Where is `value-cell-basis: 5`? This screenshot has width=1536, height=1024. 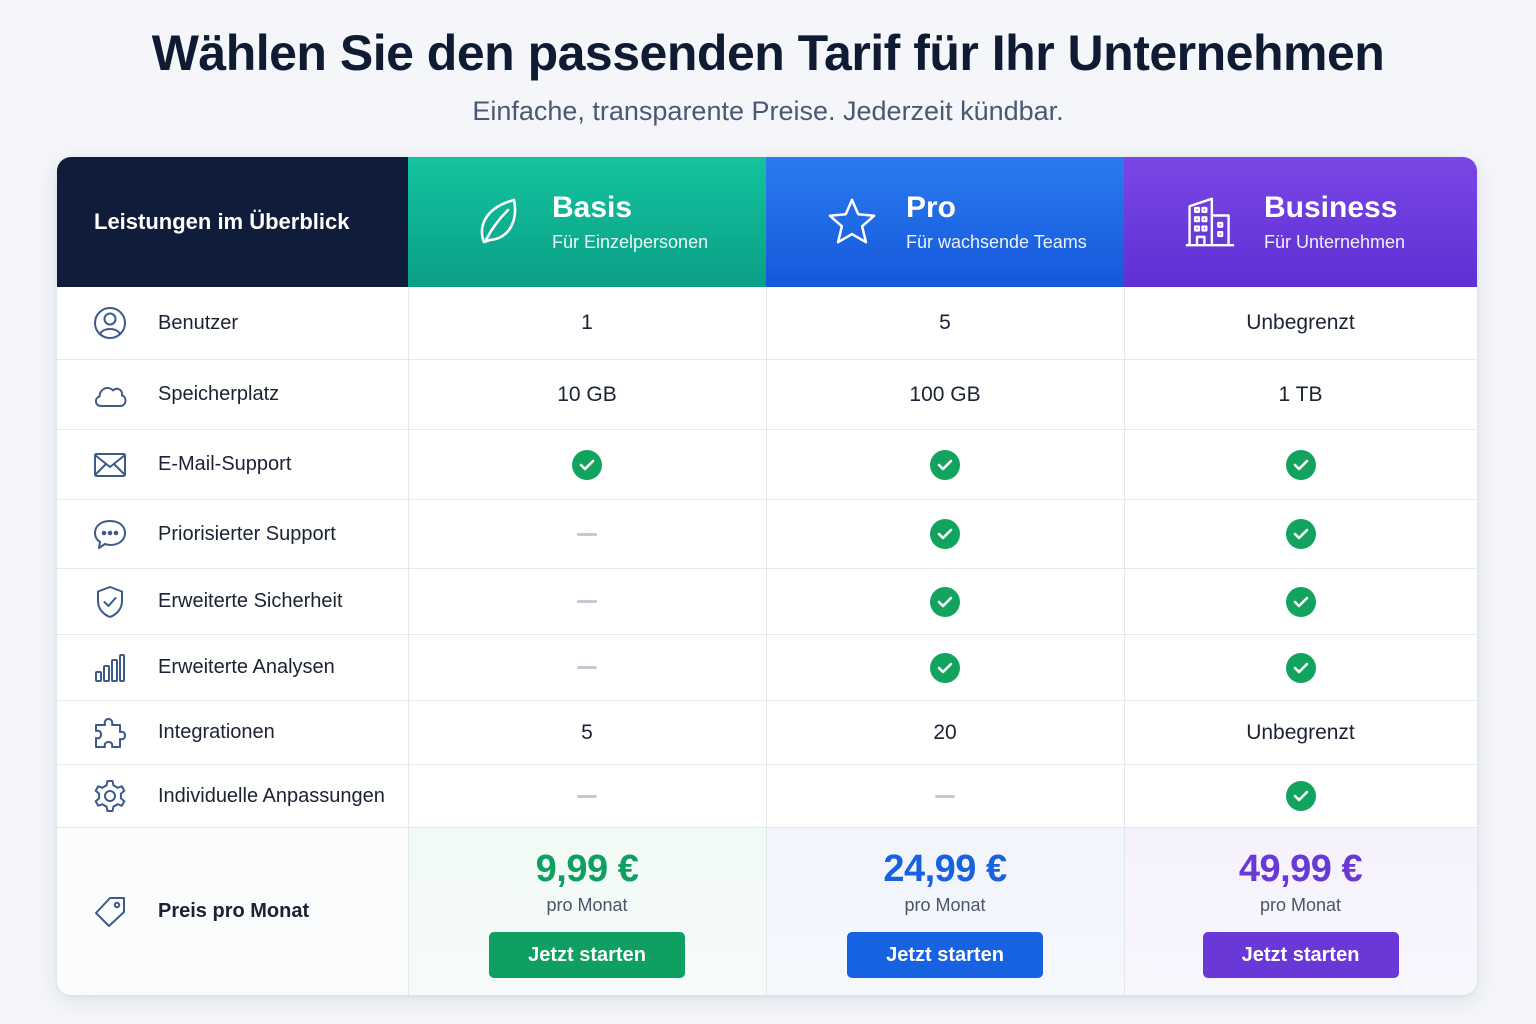
value-cell-basis: 5 is located at coordinates (587, 732).